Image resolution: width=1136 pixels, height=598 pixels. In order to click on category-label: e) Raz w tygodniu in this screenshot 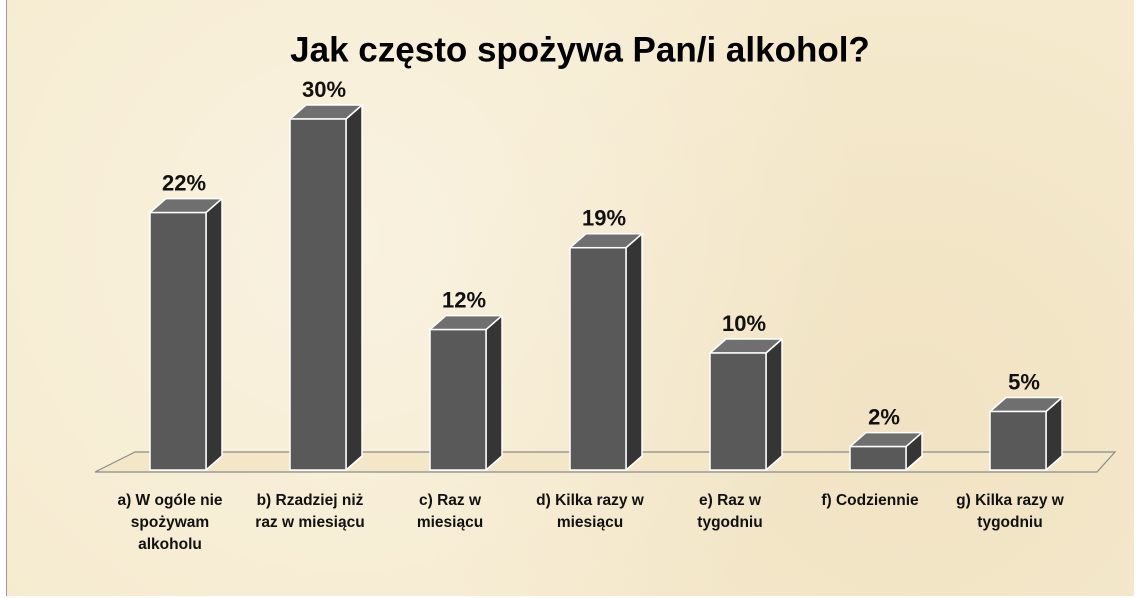, I will do `click(730, 511)`.